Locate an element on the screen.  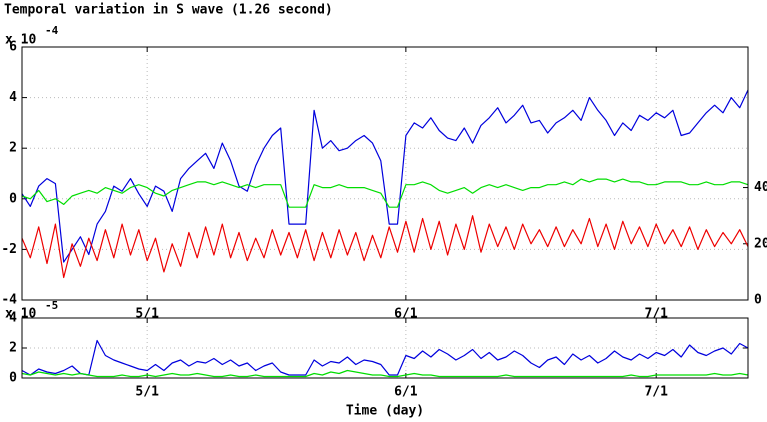
y-tick-label: 6 is located at coordinates (13, 47).